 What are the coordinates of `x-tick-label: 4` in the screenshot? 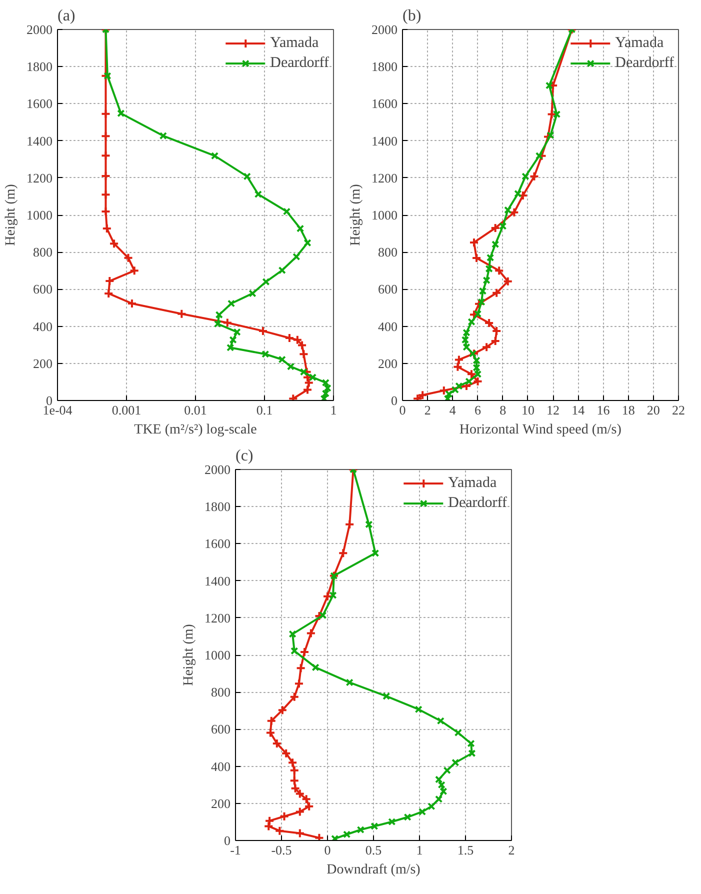 It's located at (452, 410).